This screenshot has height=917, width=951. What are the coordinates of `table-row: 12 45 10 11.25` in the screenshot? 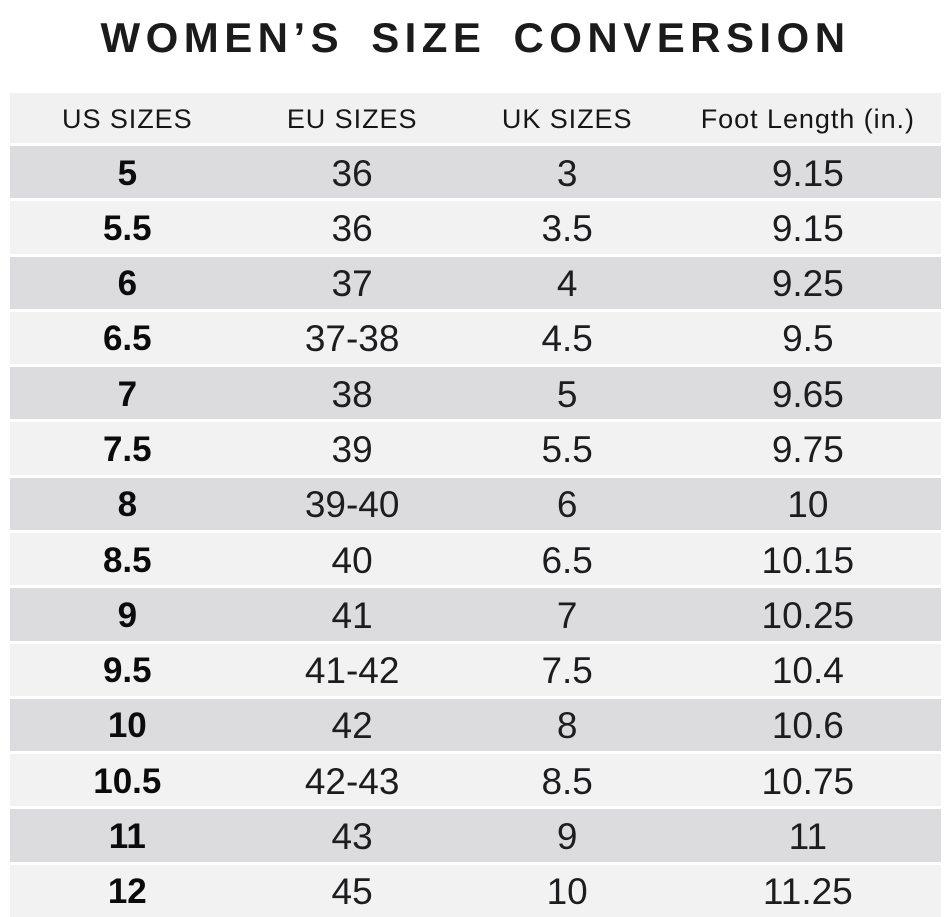 It's located at (475, 890).